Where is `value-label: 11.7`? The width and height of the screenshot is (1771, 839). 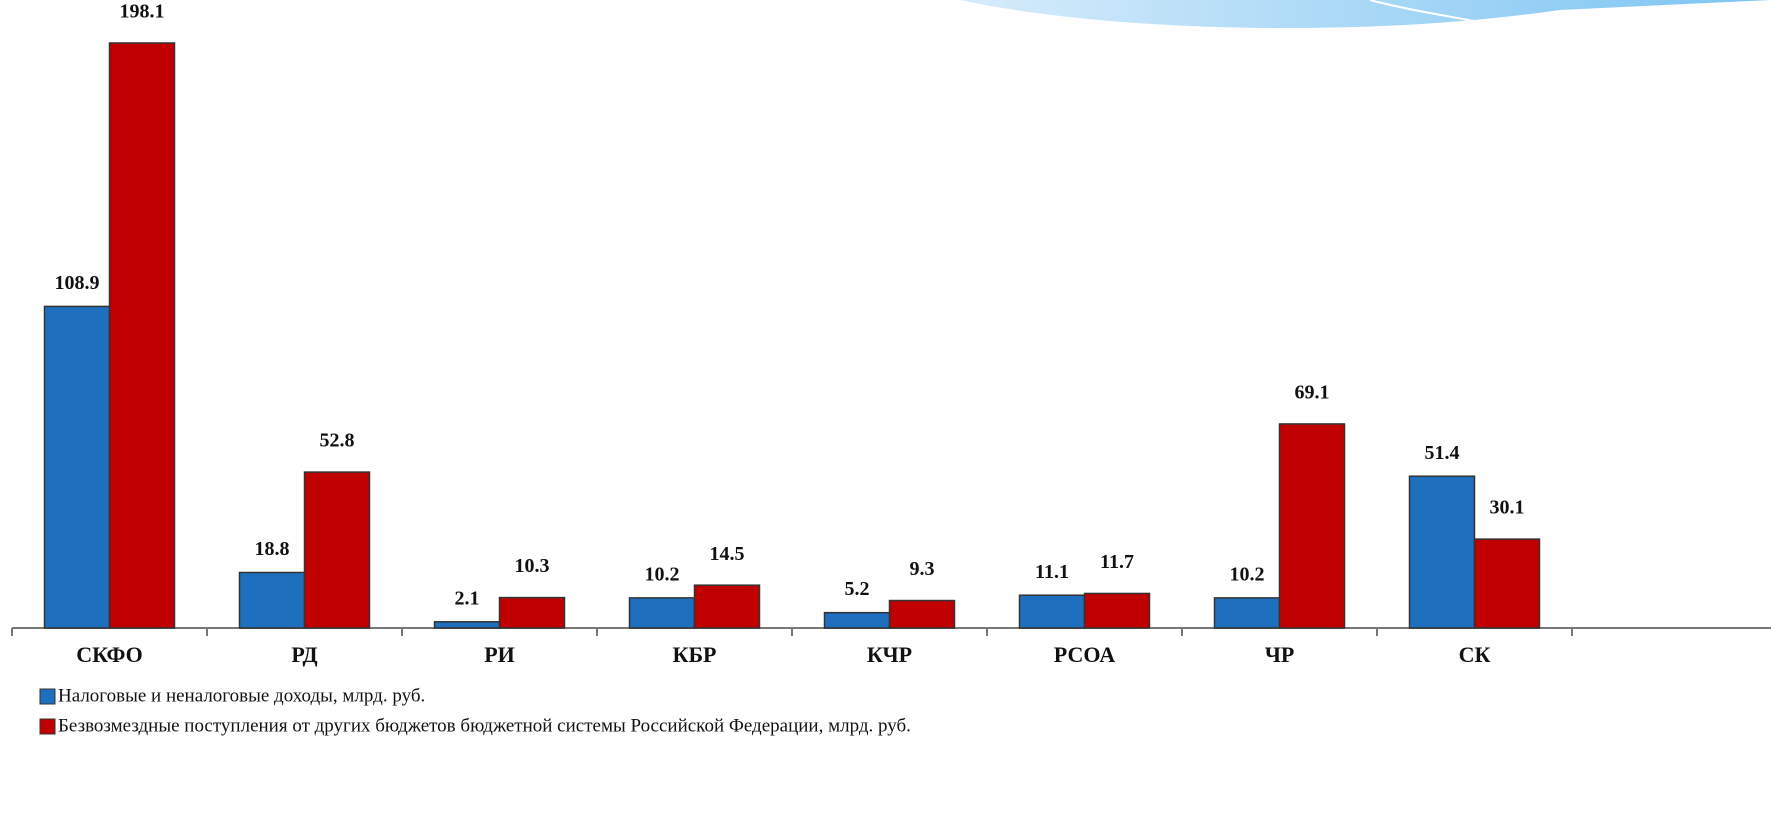
value-label: 11.7 is located at coordinates (1117, 562).